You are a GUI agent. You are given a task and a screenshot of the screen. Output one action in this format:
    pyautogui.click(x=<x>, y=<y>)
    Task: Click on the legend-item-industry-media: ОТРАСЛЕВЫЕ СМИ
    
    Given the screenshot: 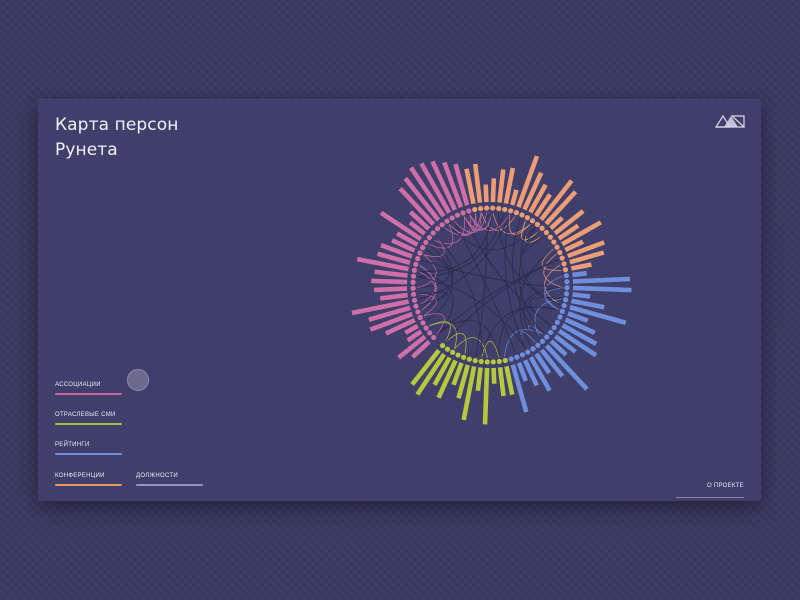 What is the action you would take?
    pyautogui.click(x=88, y=418)
    